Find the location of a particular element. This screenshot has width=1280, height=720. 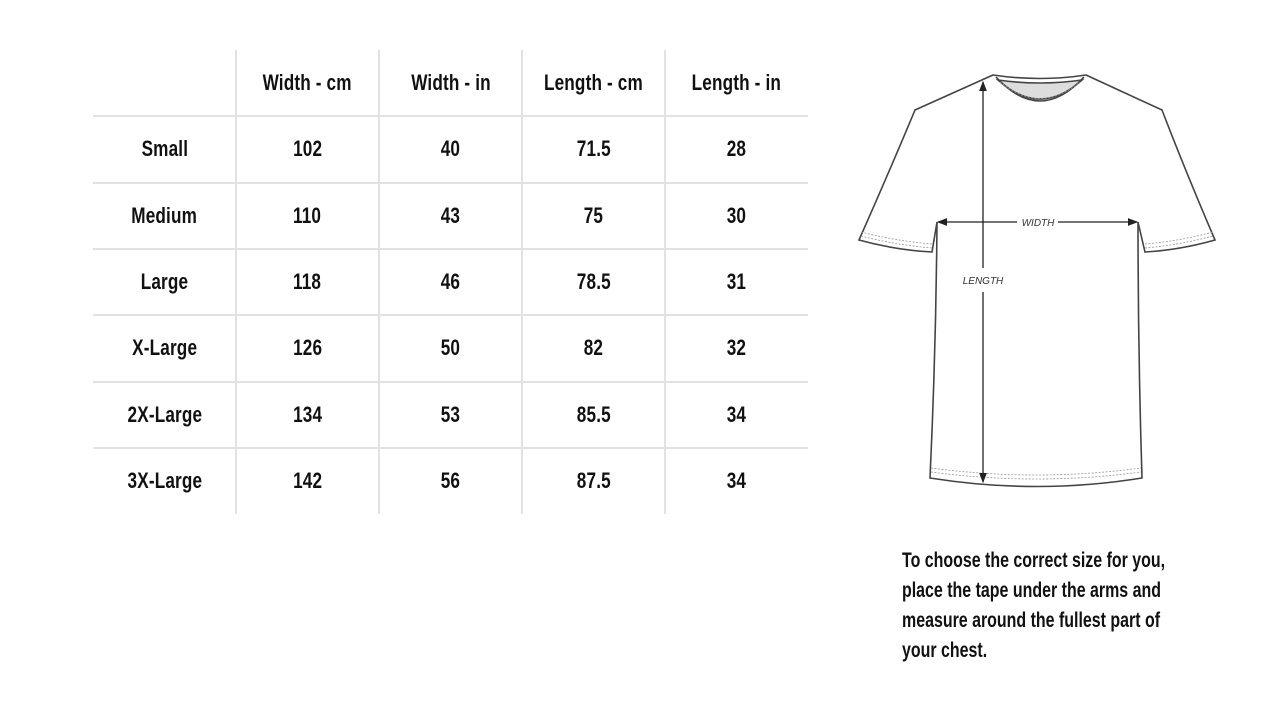

table-cell-text: 43 is located at coordinates (450, 215).